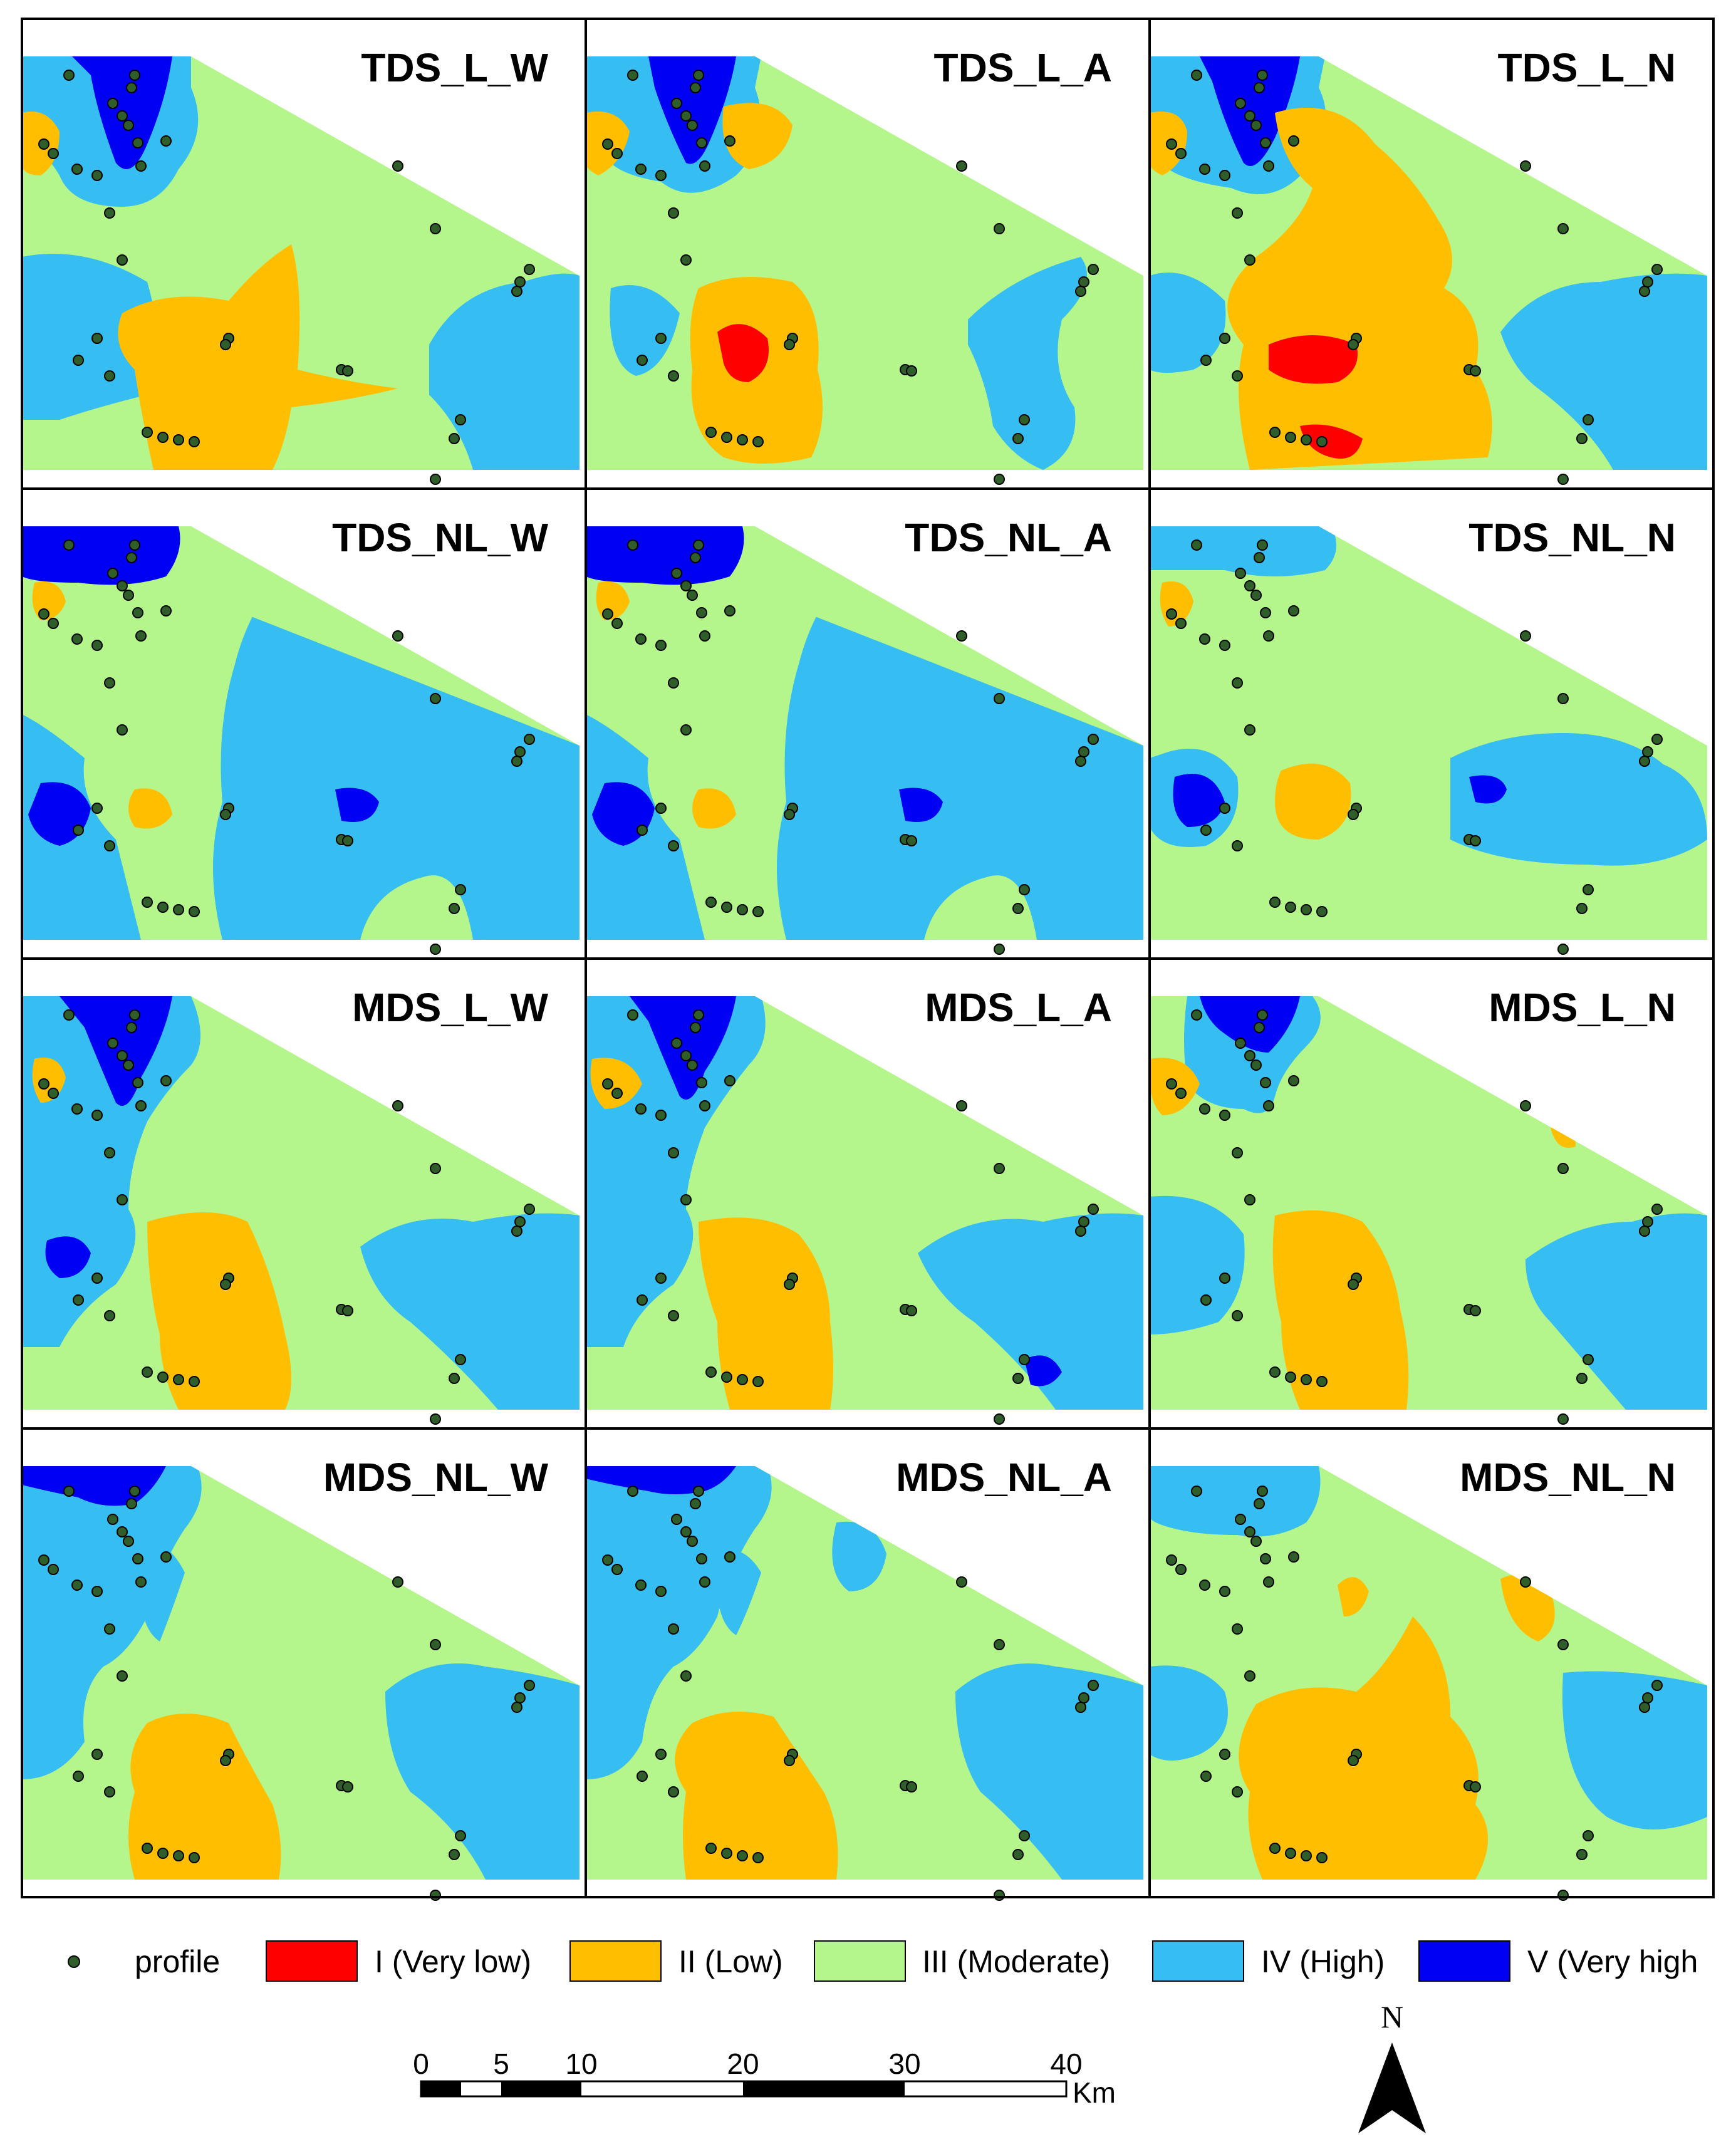 The width and height of the screenshot is (1736, 2149). I want to click on map-panel: TDS_NL_A, so click(864, 735).